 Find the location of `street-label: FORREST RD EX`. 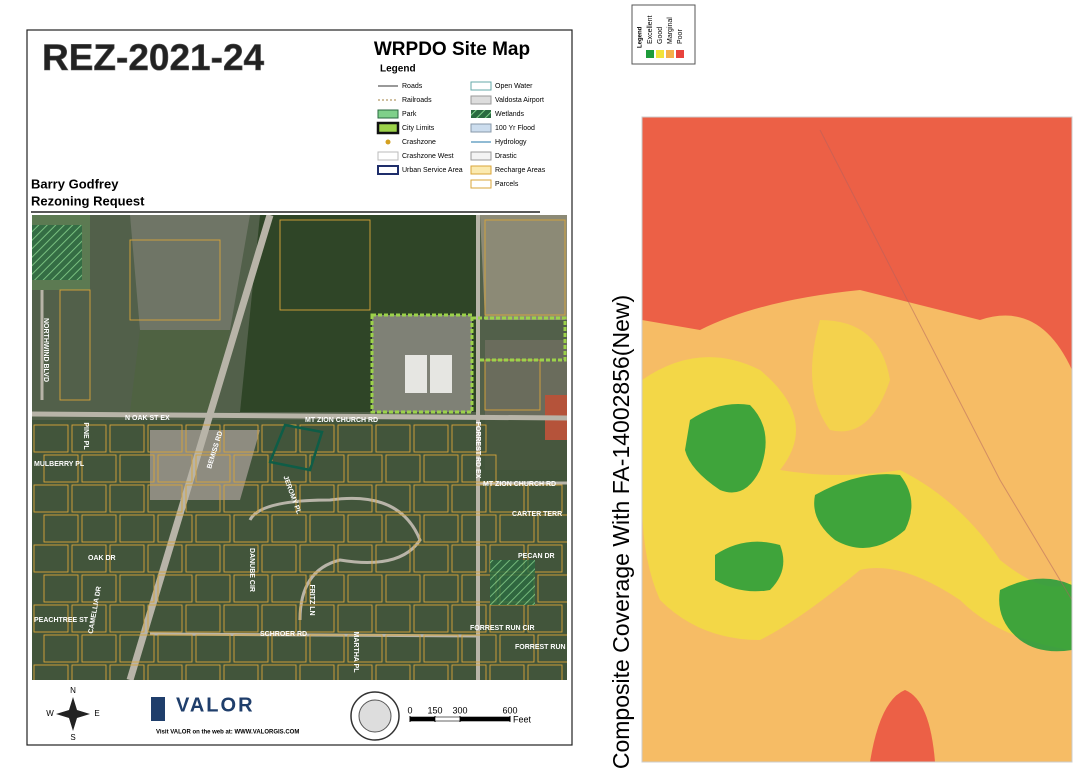

street-label: FORREST RD EX is located at coordinates (477, 450).